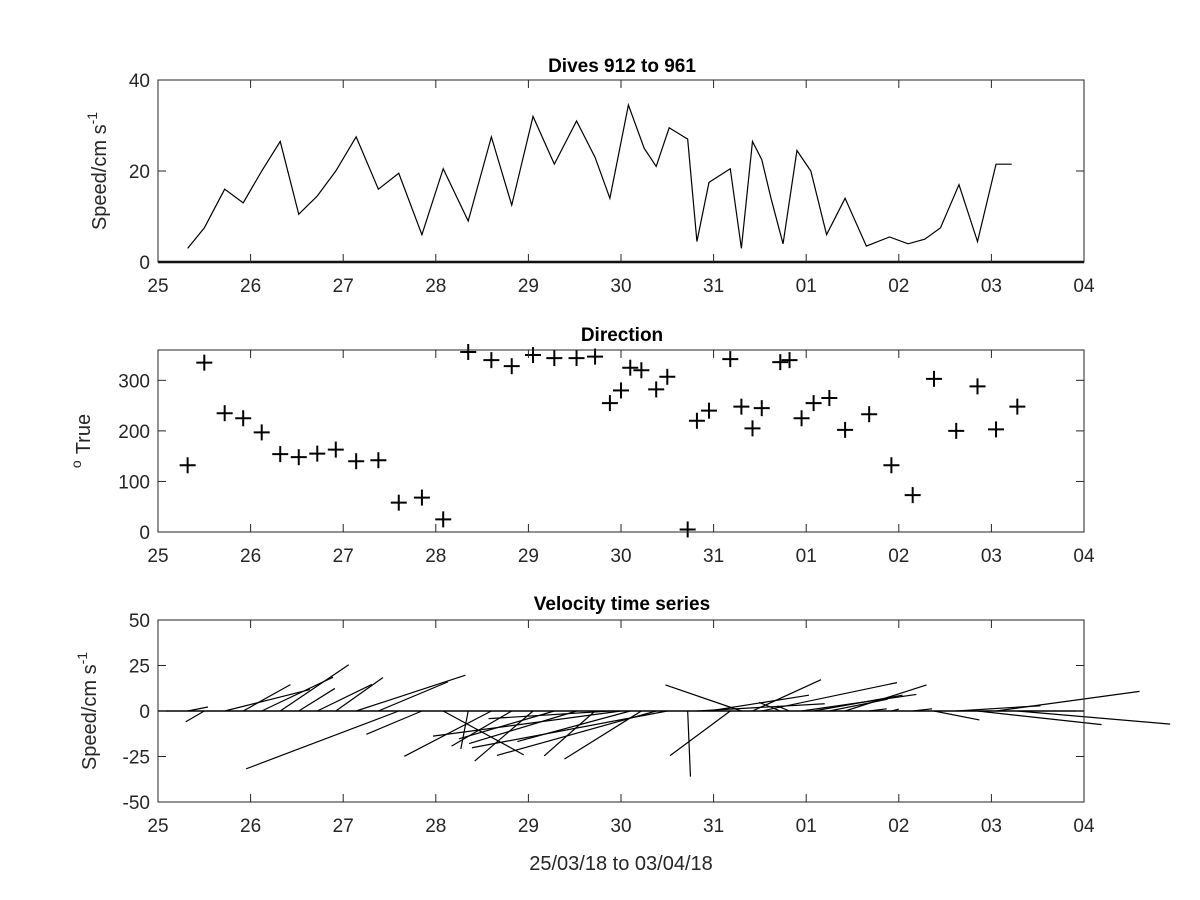  I want to click on speed-y-tick-label: 40, so click(139, 81).